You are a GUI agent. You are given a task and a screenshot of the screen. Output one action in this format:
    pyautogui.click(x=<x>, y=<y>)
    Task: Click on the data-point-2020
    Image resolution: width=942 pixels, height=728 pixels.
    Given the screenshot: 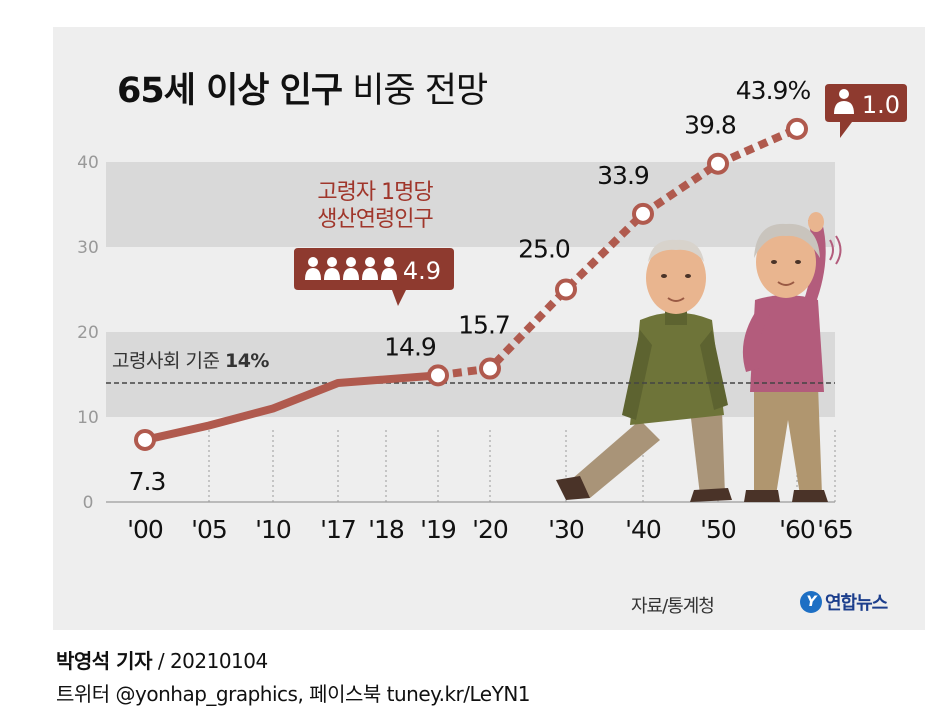 What is the action you would take?
    pyautogui.click(x=490, y=368)
    